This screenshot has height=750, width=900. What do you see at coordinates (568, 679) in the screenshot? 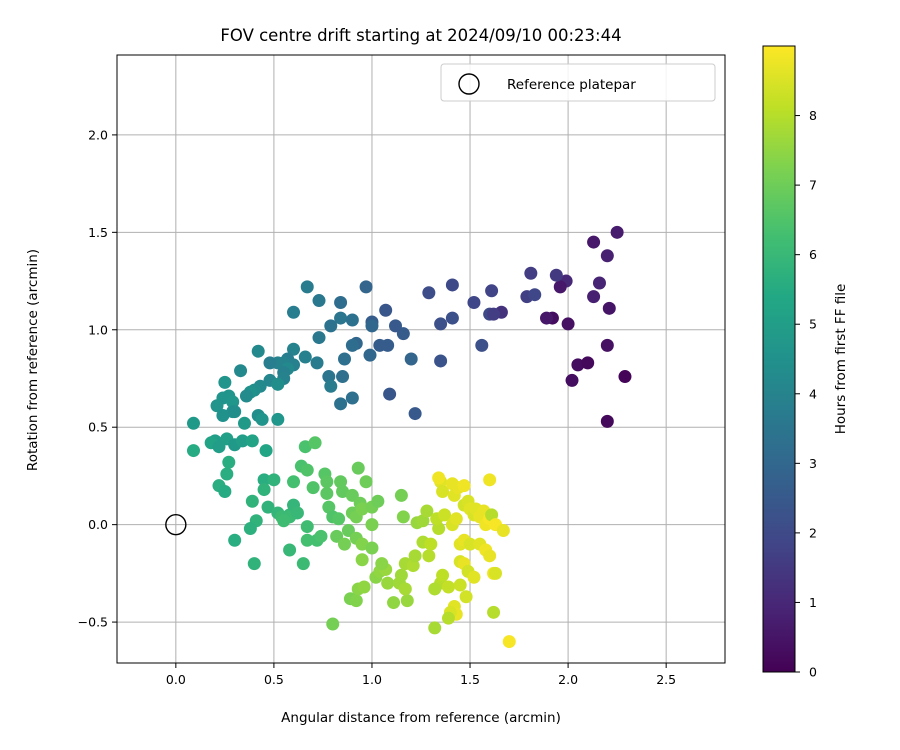
I see `x-tick-label: 2.0` at bounding box center [568, 679].